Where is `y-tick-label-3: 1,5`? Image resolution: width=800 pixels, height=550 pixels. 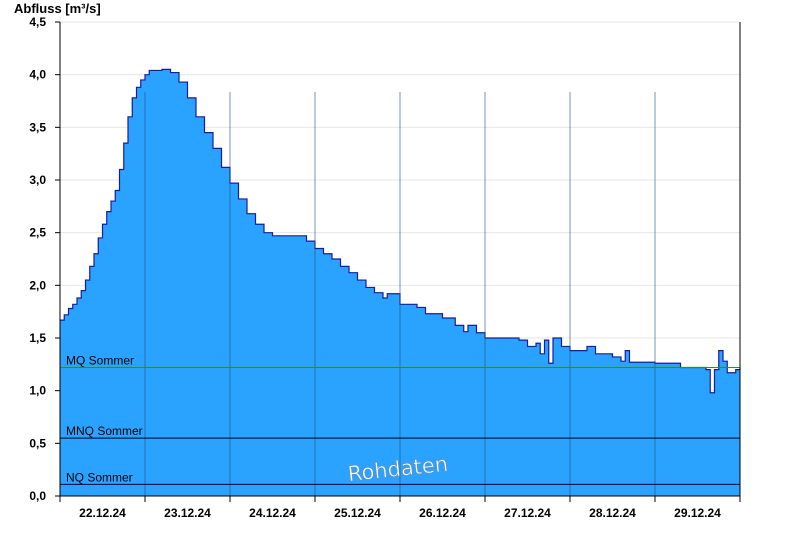 y-tick-label-3: 1,5 is located at coordinates (37, 338).